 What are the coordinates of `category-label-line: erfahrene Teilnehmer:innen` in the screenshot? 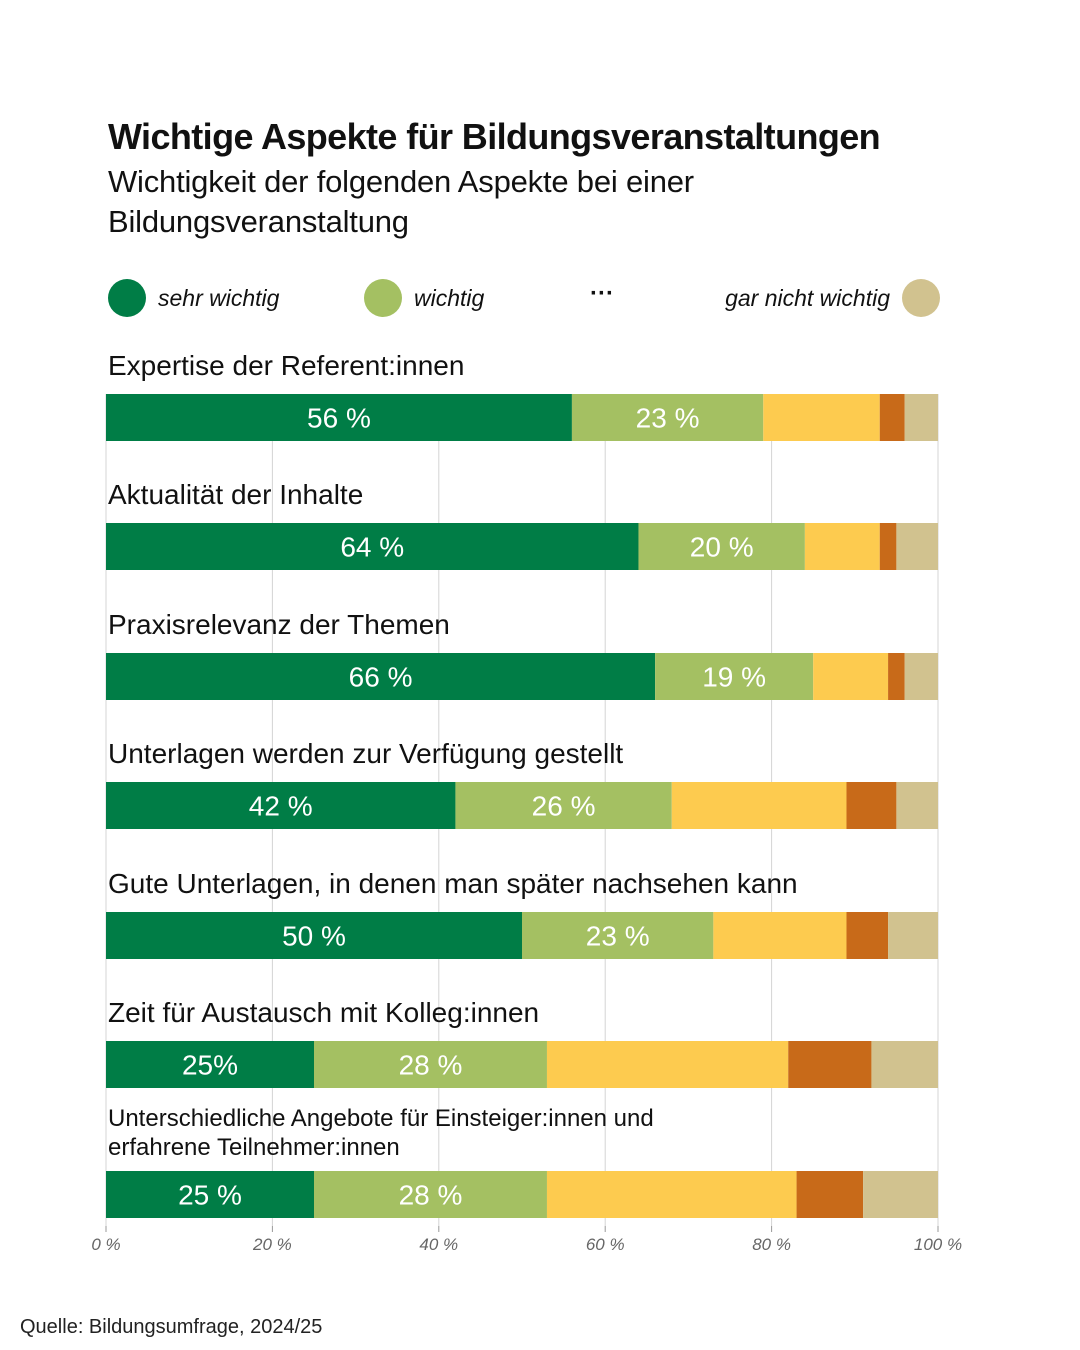 It's located at (254, 1147).